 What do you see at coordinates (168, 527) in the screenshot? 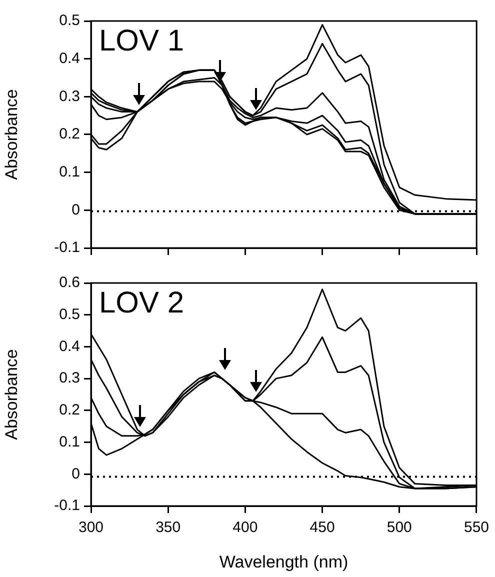
I see `x-tick-label: 350` at bounding box center [168, 527].